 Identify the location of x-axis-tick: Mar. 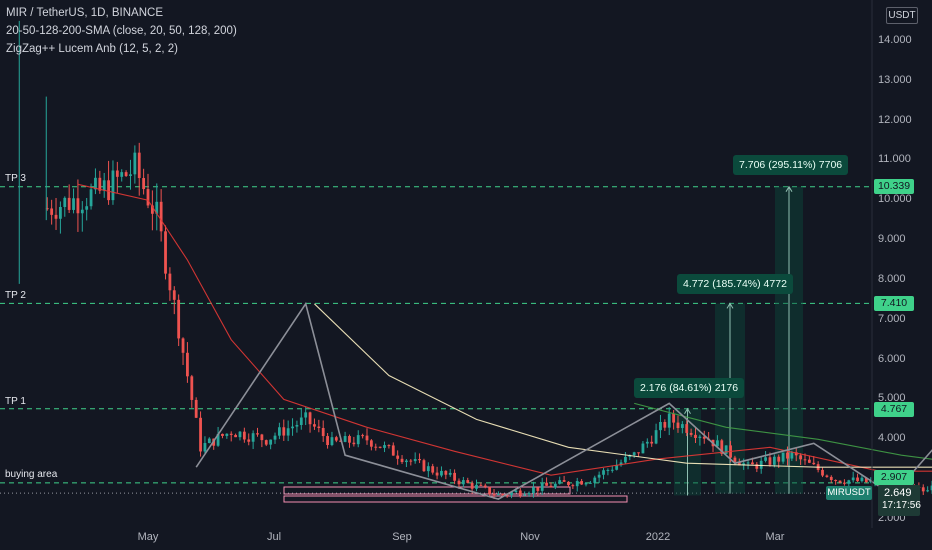
(775, 537).